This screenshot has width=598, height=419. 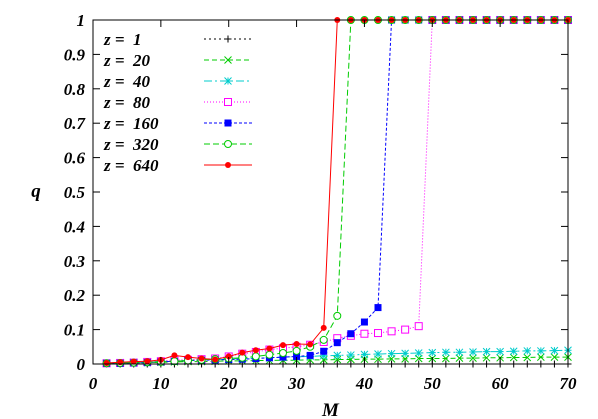 I want to click on legend-label: z = 80, so click(x=127, y=102).